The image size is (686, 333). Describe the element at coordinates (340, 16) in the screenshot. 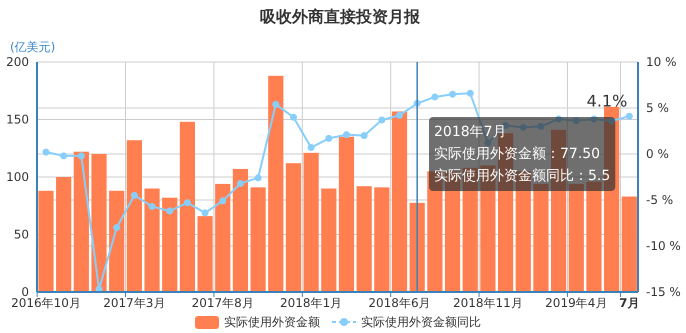

I see `chart-title: 吸收外商直接投资月报` at that location.